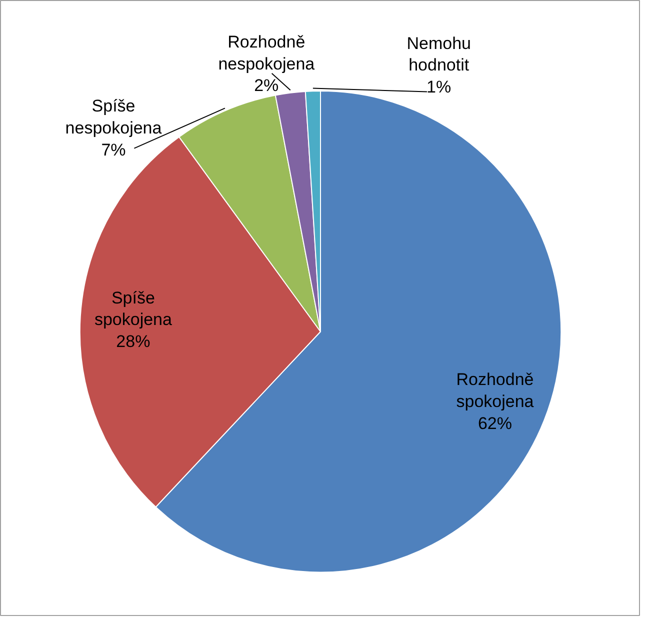  Describe the element at coordinates (266, 86) in the screenshot. I see `data-label: 2%` at that location.